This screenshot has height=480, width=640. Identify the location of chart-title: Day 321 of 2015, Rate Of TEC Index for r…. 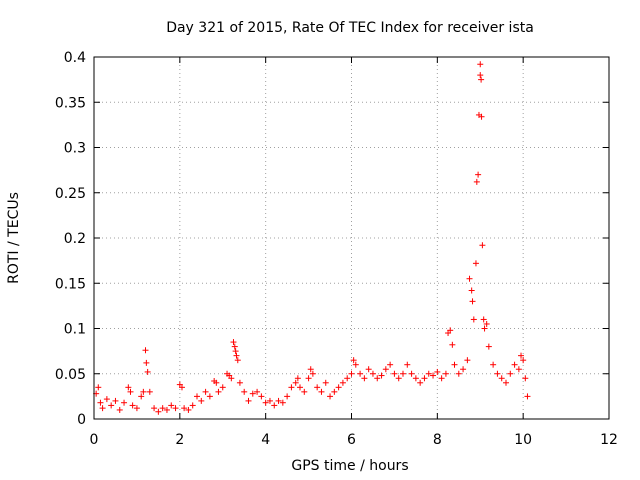
(350, 28).